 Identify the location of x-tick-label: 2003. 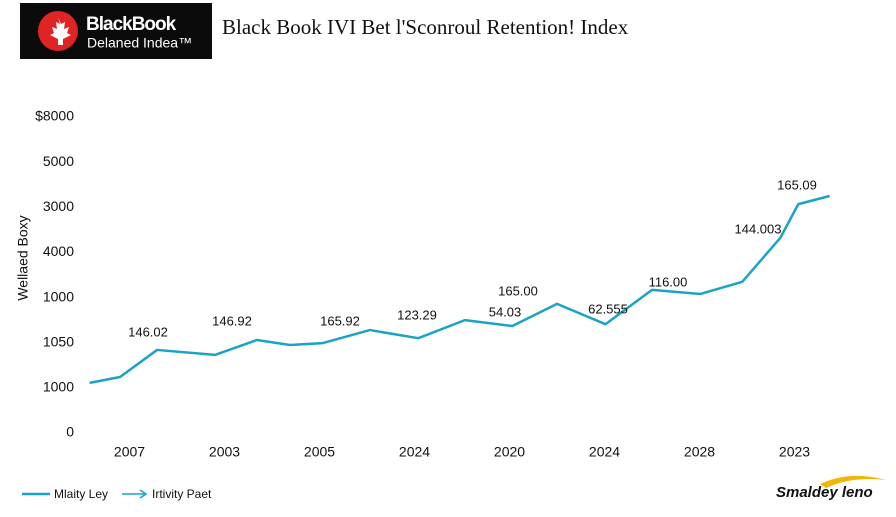
(224, 452).